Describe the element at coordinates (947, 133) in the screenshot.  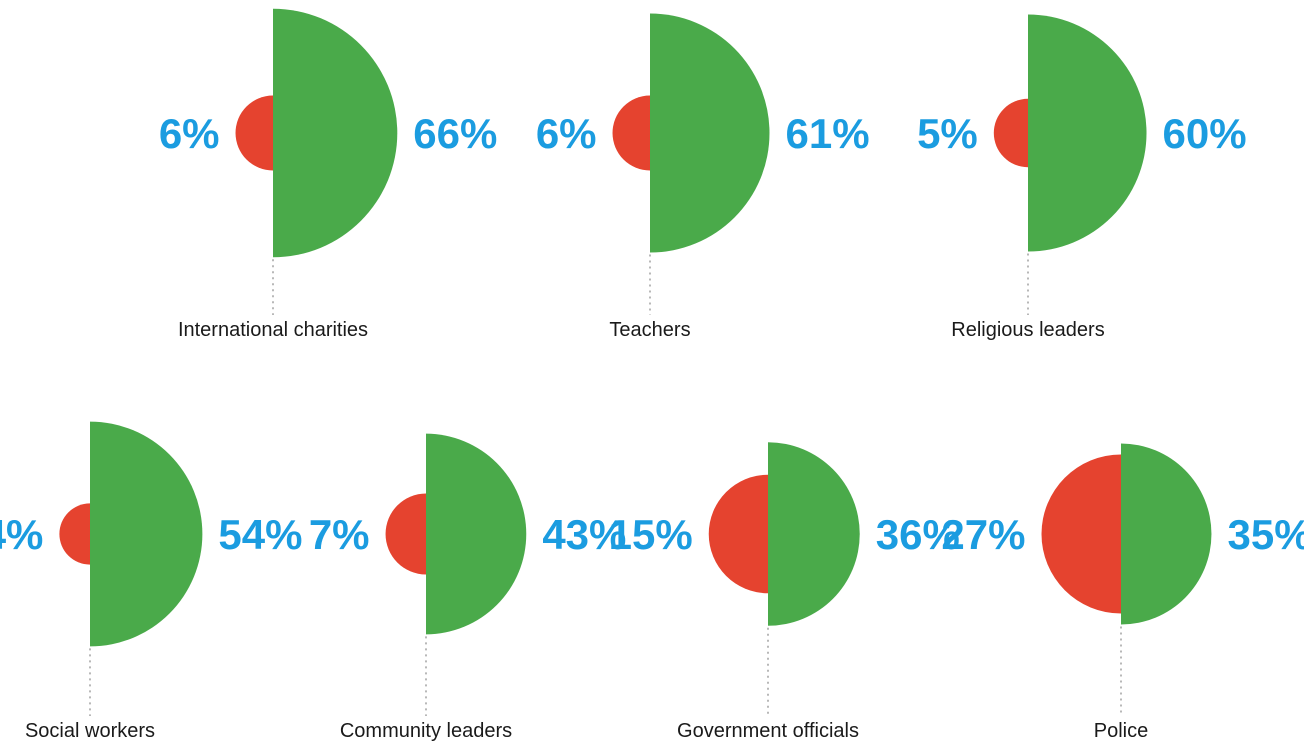
I see `negative-percent-label: 5%` at that location.